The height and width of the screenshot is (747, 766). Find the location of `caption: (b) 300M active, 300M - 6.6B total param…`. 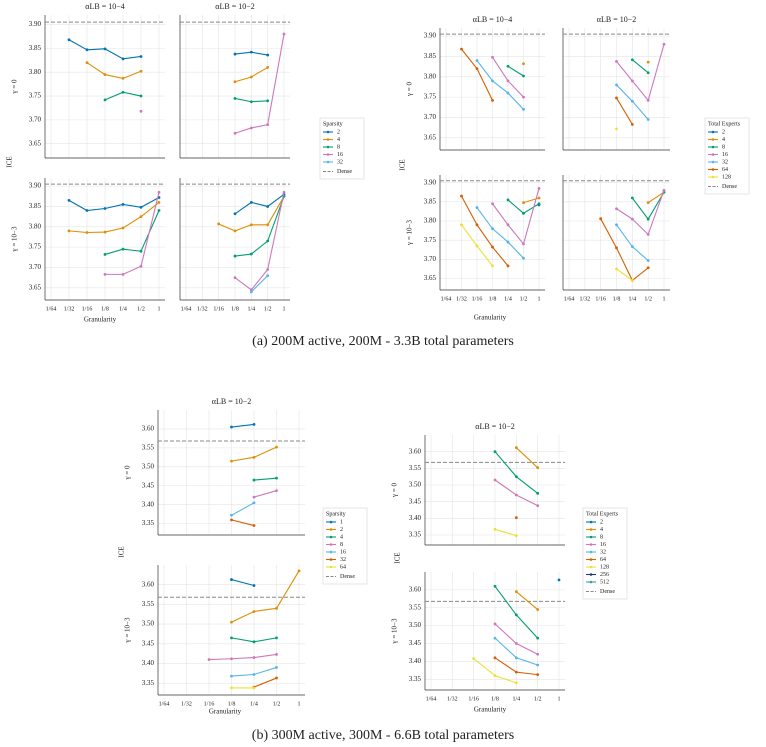

caption: (b) 300M active, 300M - 6.6B total param… is located at coordinates (383, 735).